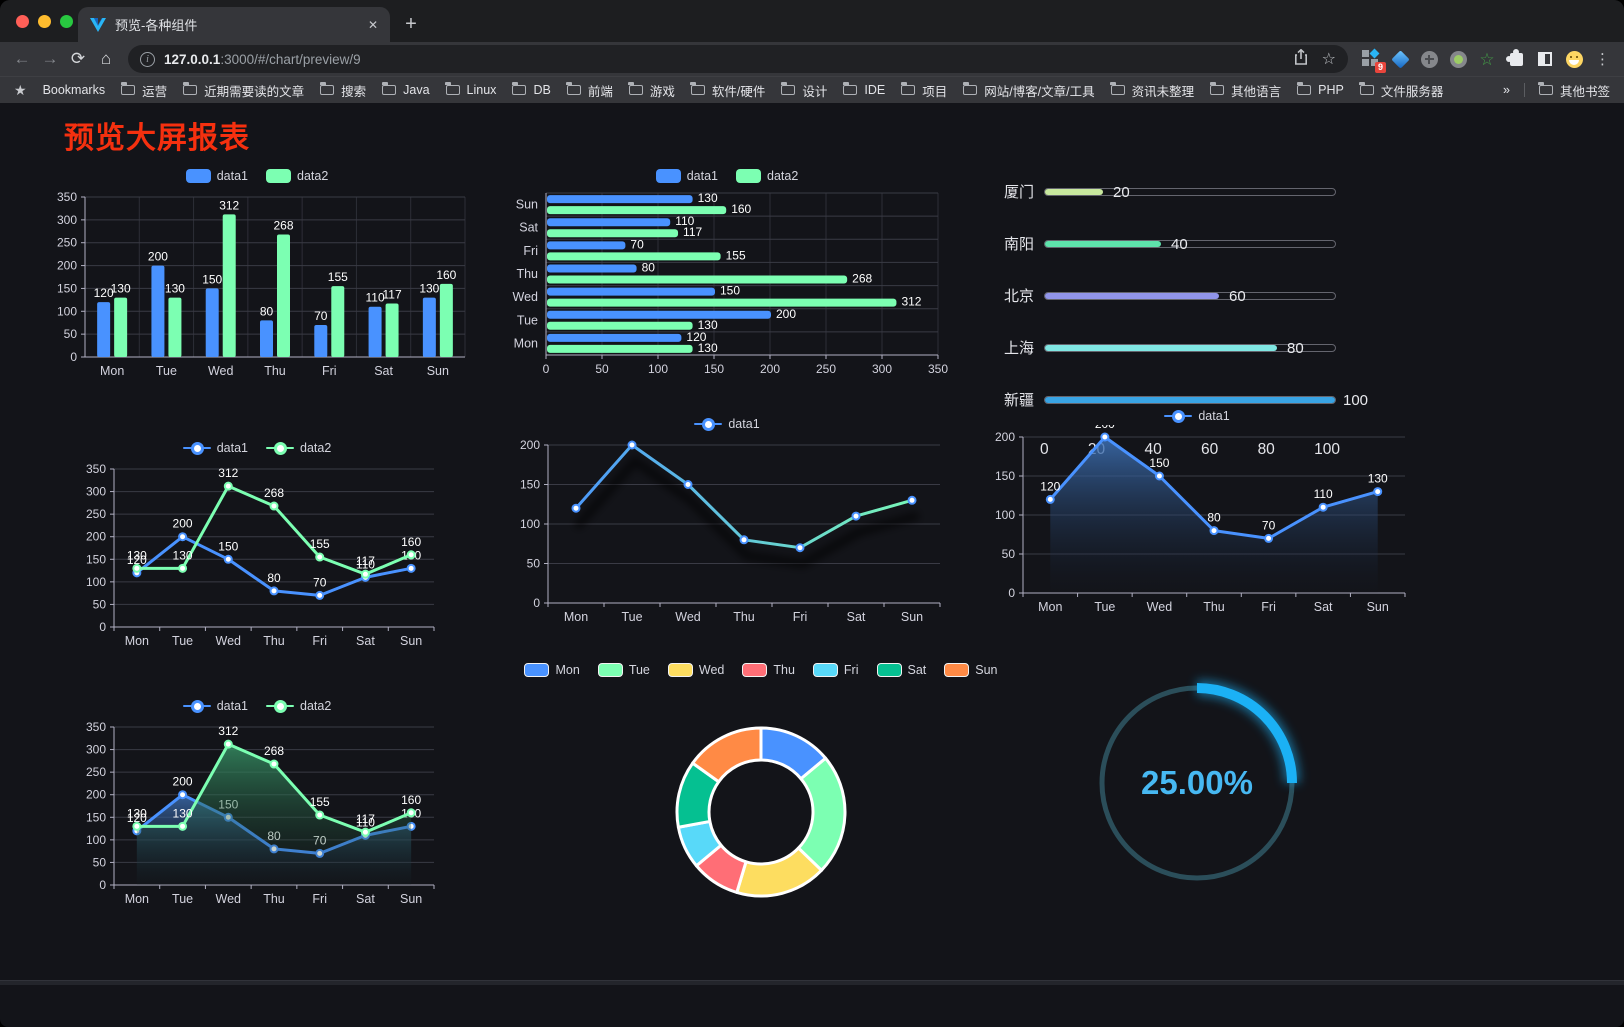 This screenshot has height=1027, width=1624. What do you see at coordinates (1323, 607) in the screenshot?
I see `svg-text: Sat` at bounding box center [1323, 607].